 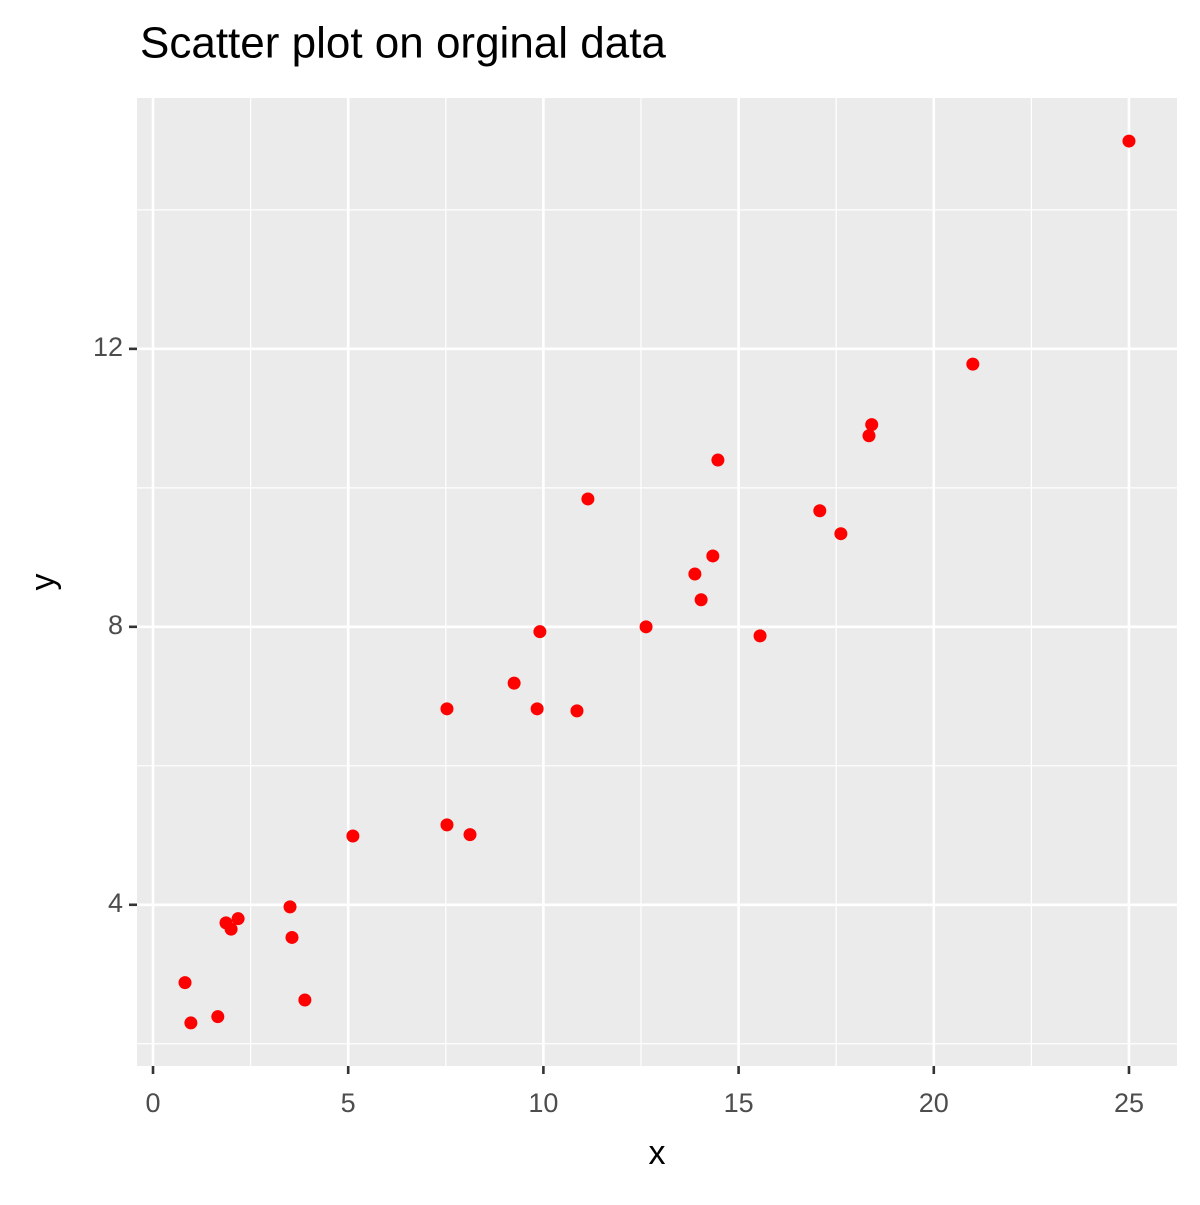 I want to click on x-tick-label: 25, so click(x=1129, y=1103).